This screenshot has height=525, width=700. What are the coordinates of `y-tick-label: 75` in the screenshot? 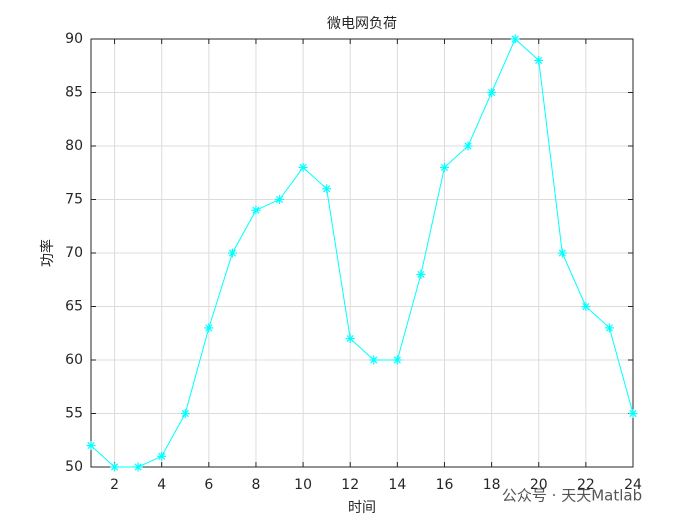 It's located at (74, 200).